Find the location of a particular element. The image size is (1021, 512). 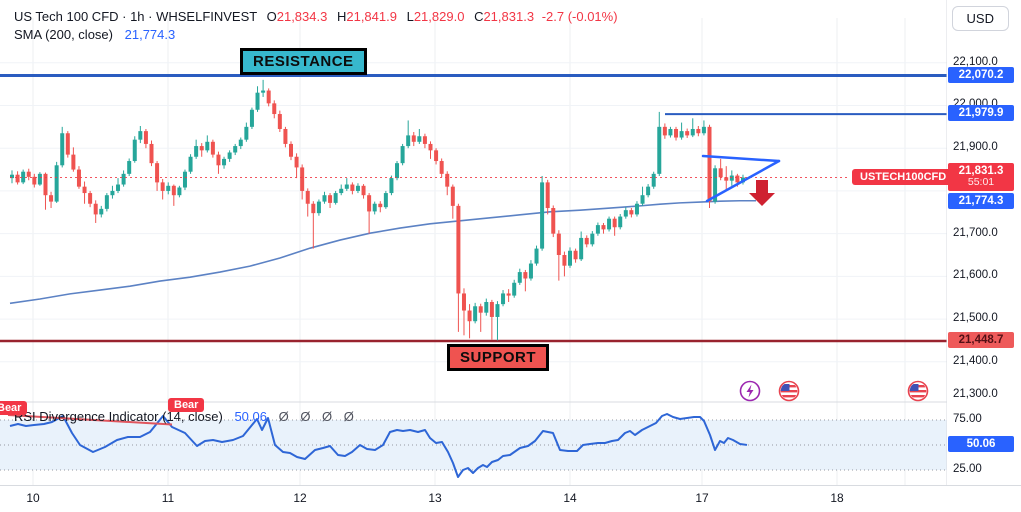

change-value: -2.7 (-0.01%) is located at coordinates (579, 16).